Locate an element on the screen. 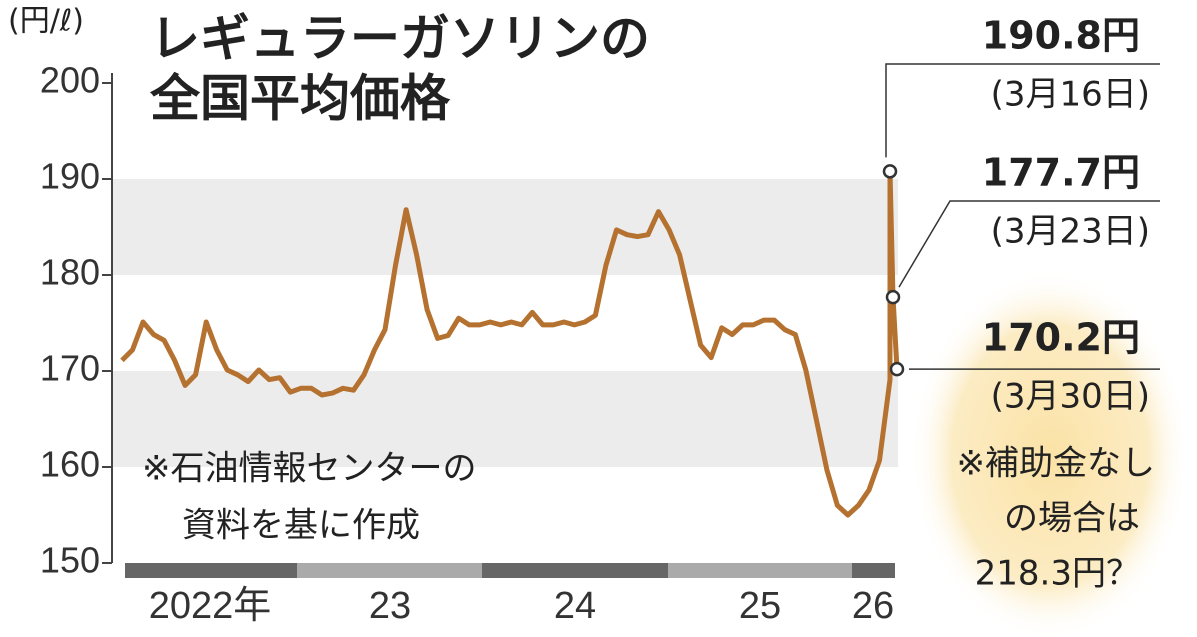 The width and height of the screenshot is (1197, 637). callout-value: 190.8円 is located at coordinates (1061, 36).